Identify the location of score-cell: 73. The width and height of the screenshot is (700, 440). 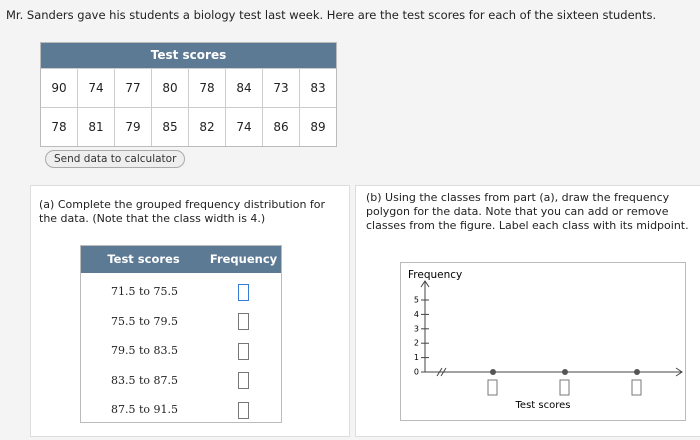
(280, 88).